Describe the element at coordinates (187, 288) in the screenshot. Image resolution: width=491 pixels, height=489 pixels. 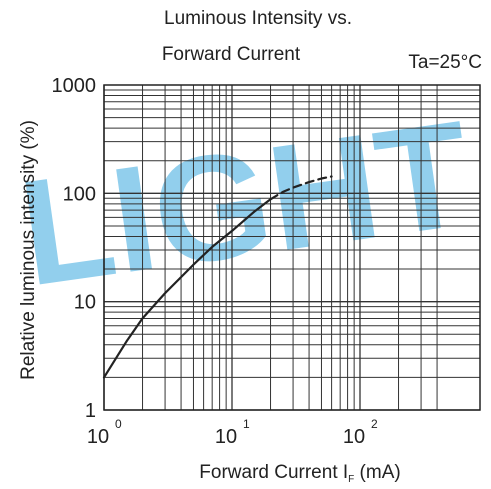
I see `series-line-measured` at that location.